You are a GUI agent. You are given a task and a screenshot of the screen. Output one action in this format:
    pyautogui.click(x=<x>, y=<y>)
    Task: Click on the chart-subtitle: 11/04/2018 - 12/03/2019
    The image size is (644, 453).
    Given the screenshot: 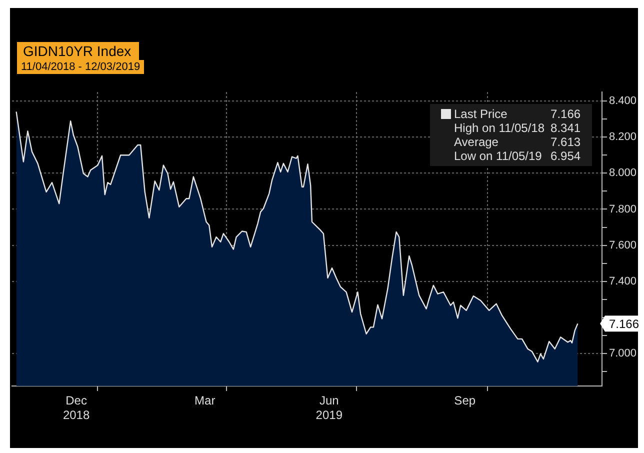 What is the action you would take?
    pyautogui.click(x=80, y=67)
    